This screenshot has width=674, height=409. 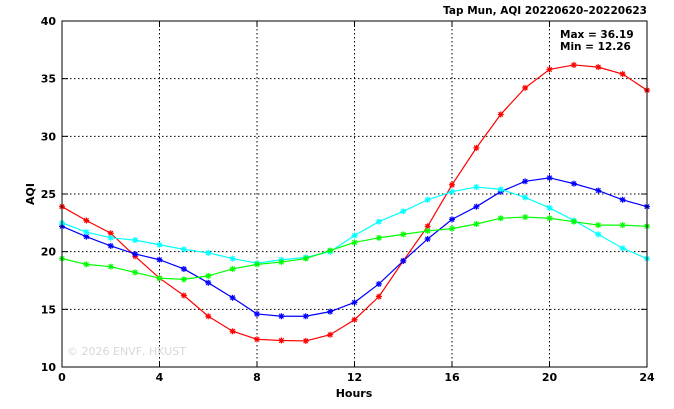 I want to click on x-tick-label: 12, so click(x=354, y=377).